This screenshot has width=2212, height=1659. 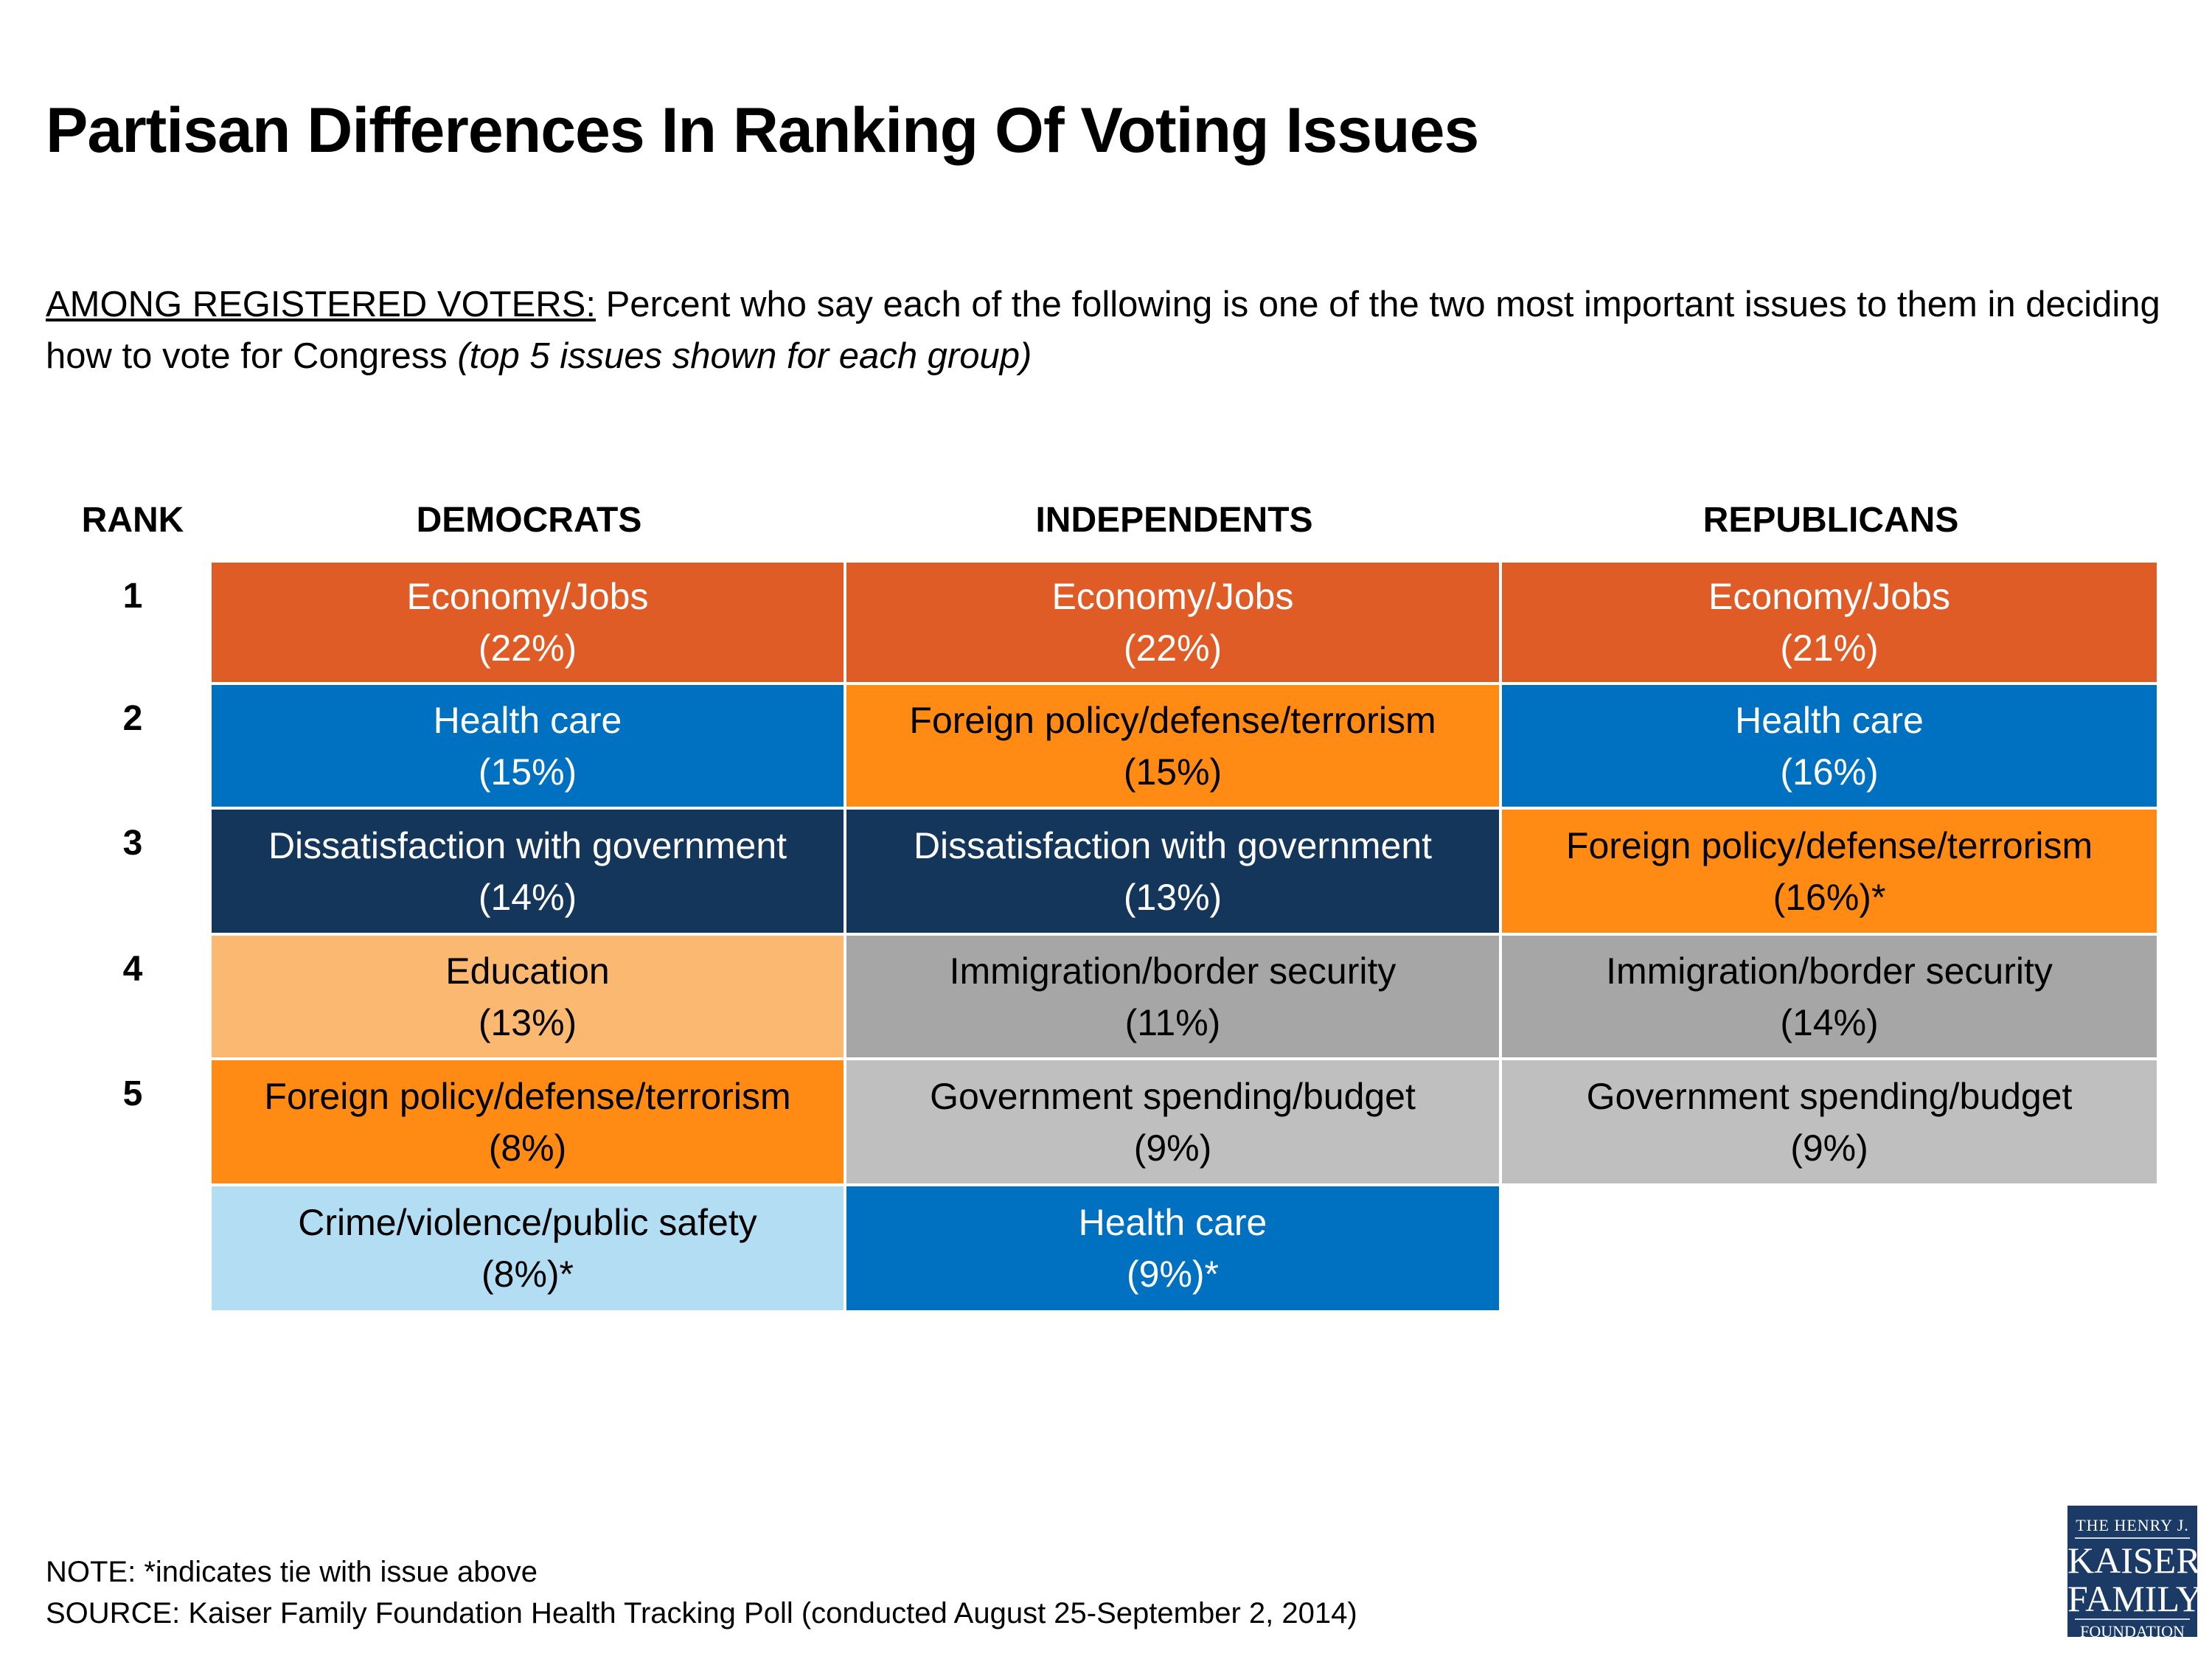 What do you see at coordinates (132, 969) in the screenshot?
I see `rank-4: 4` at bounding box center [132, 969].